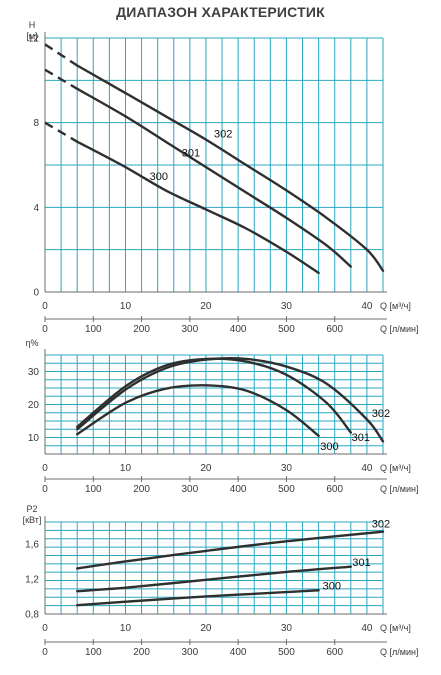 The image size is (441, 675). Describe the element at coordinates (287, 628) in the screenshot. I see `power-x-tick-label: 30` at that location.